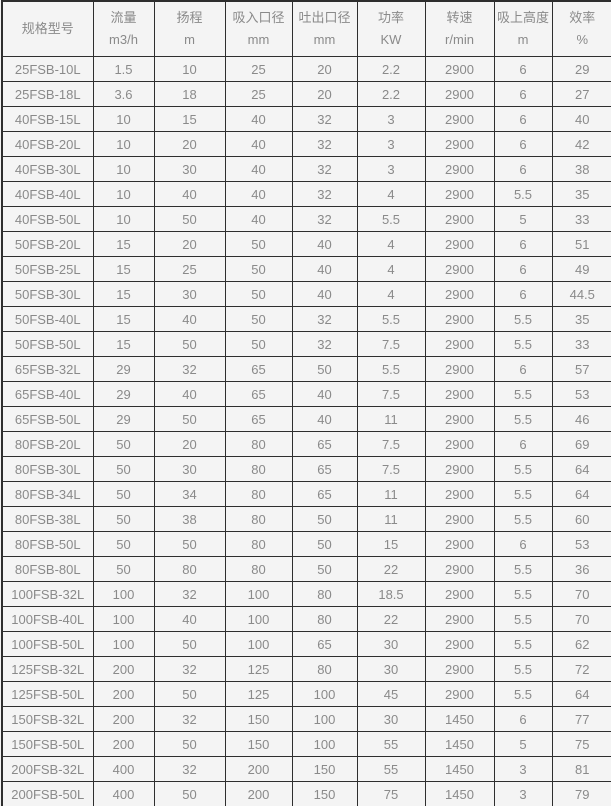  Describe the element at coordinates (306, 344) in the screenshot. I see `table-row: 50FSB-50L 15 50 50 32 7.5 2900 5.5 33` at that location.